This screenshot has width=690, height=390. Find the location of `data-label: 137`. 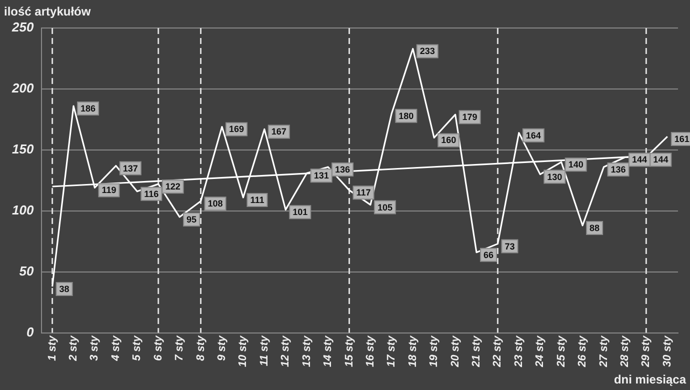

data-label: 137 is located at coordinates (130, 168).